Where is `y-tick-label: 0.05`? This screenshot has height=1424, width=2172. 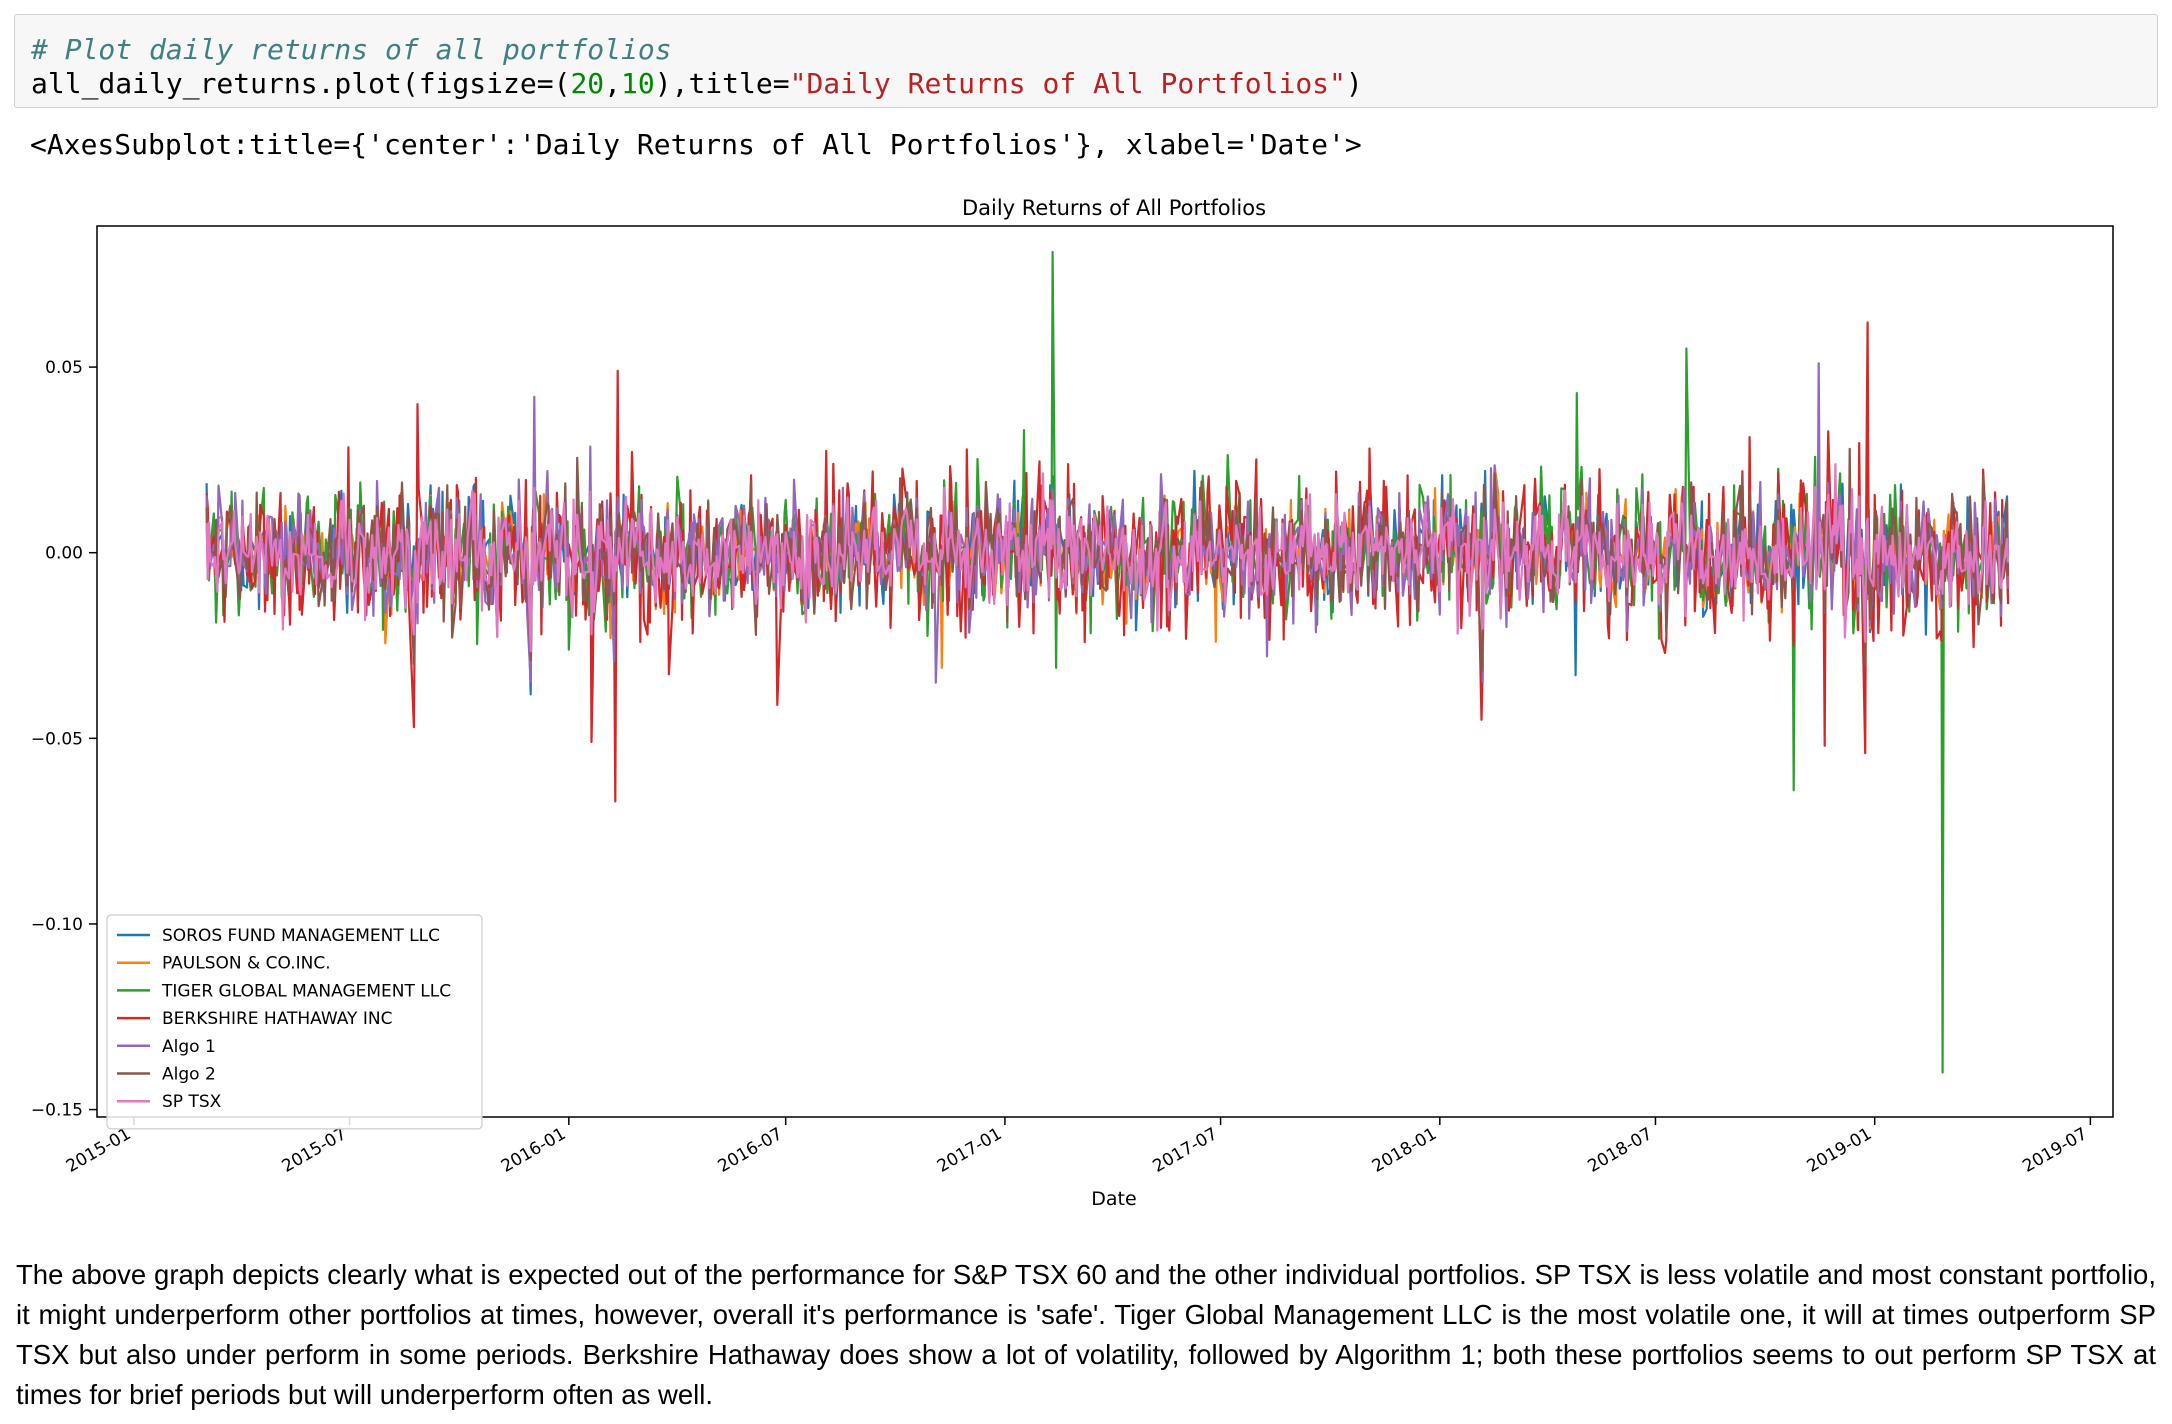
y-tick-label: 0.05 is located at coordinates (64, 368).